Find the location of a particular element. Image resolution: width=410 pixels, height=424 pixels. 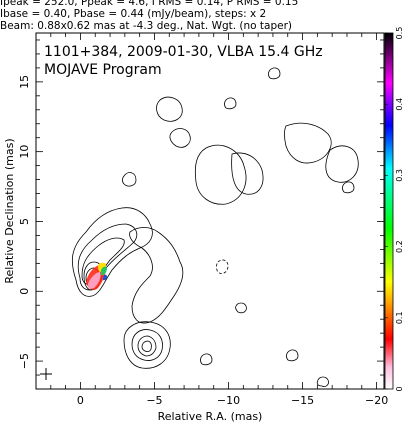

pol-green-region is located at coordinates (104, 271).